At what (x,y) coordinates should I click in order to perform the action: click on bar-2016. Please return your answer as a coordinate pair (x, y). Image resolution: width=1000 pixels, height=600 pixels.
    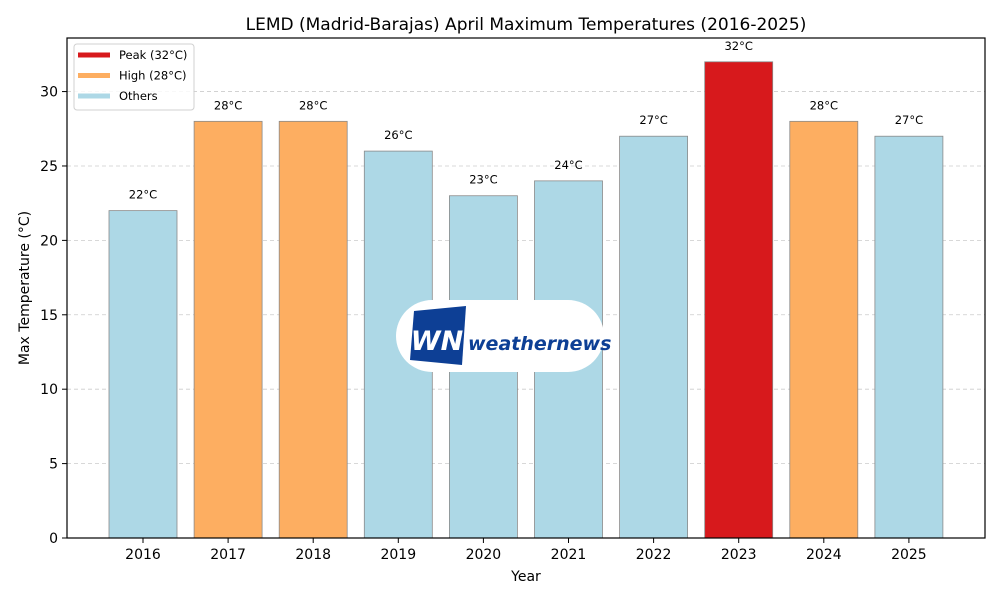
    Looking at the image, I should click on (143, 374).